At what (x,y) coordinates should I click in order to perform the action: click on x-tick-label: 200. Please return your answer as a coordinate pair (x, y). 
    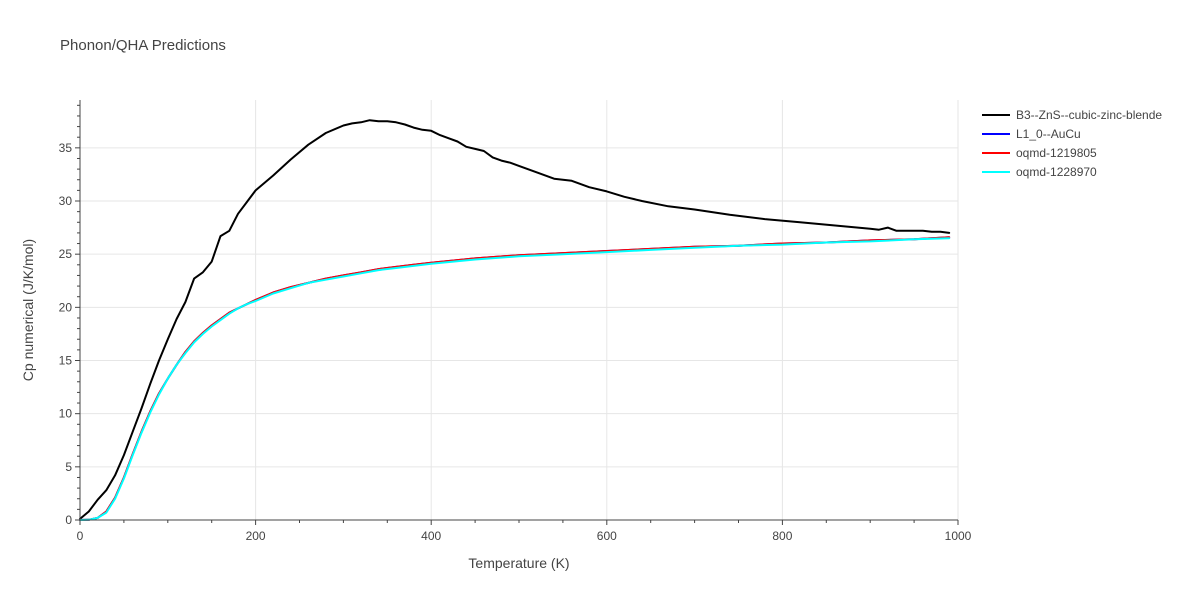
    Looking at the image, I should click on (256, 536).